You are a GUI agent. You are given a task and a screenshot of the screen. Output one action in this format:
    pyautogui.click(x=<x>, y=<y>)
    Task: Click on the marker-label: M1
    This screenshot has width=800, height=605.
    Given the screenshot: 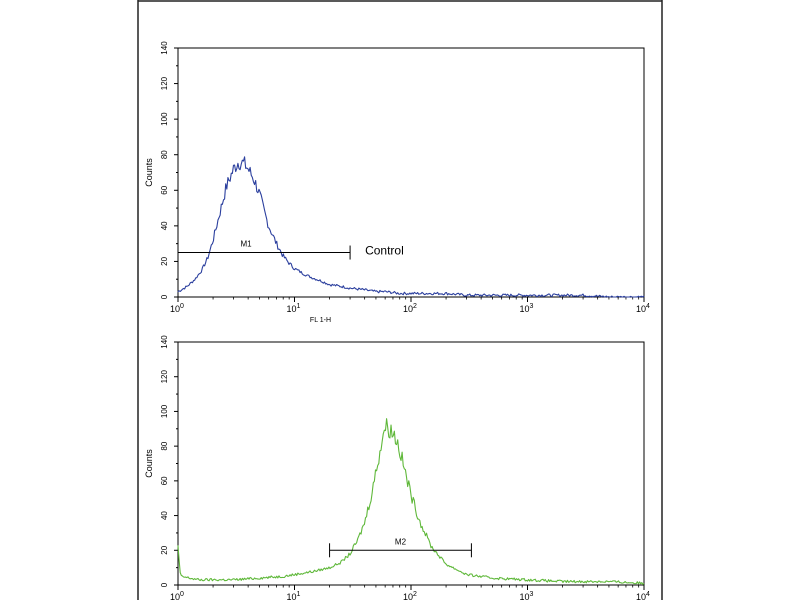 What is the action you would take?
    pyautogui.click(x=246, y=244)
    